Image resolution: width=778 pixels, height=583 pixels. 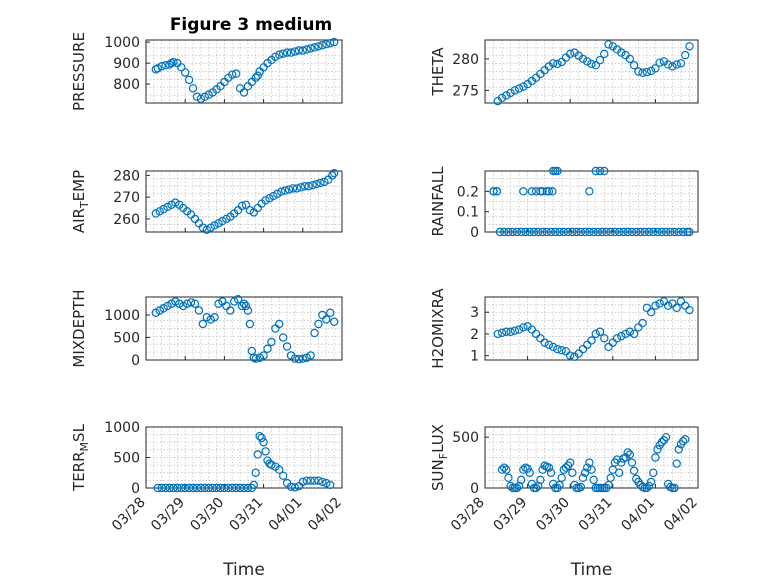 I want to click on y-axis-label: MIXDEPTH, so click(x=79, y=328).